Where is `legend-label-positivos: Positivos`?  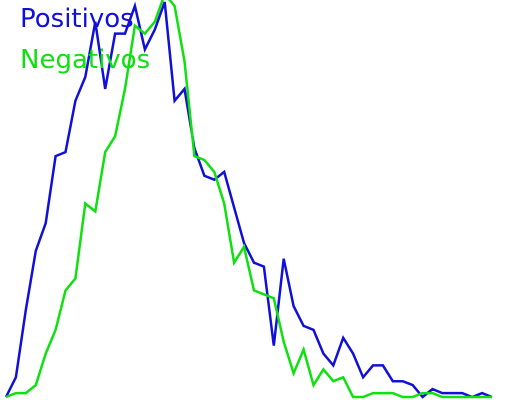 legend-label-positivos: Positivos is located at coordinates (77, 19).